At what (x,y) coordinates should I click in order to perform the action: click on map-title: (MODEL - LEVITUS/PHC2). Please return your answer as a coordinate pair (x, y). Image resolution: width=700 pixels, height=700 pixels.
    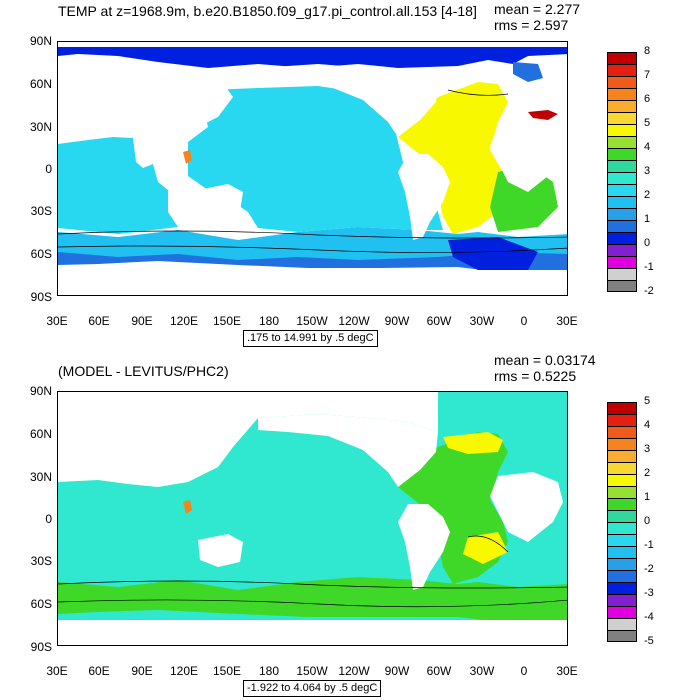
    Looking at the image, I should click on (143, 371).